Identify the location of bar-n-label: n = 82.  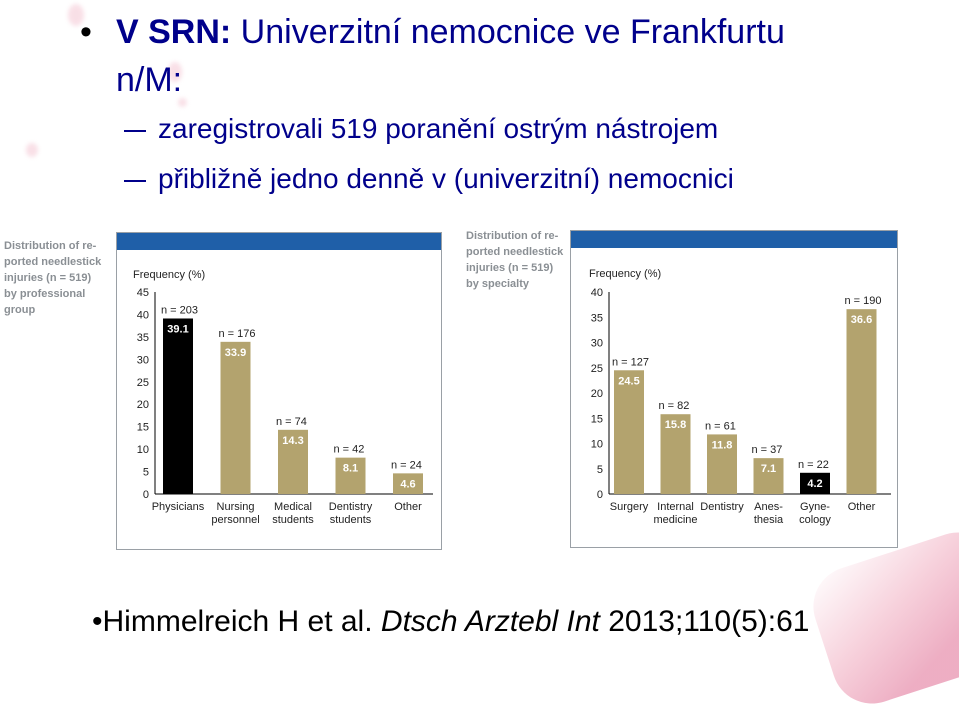
(674, 406).